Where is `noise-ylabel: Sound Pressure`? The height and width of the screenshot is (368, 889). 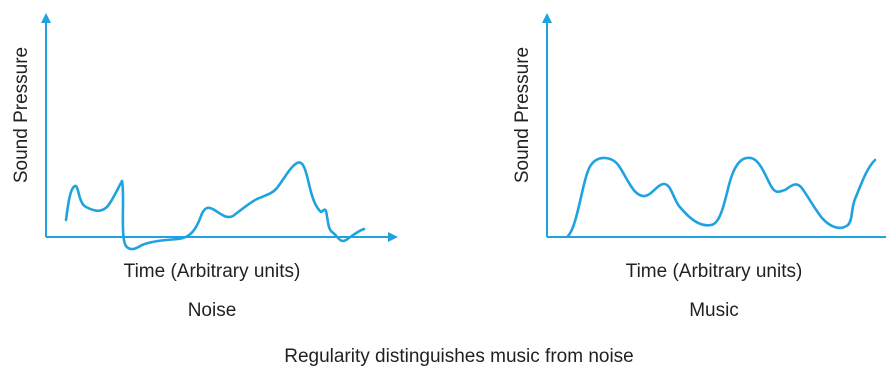 noise-ylabel: Sound Pressure is located at coordinates (21, 115).